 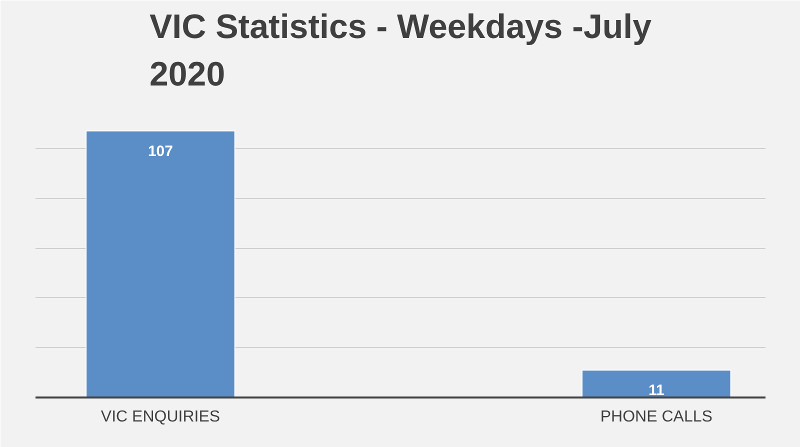 What do you see at coordinates (656, 391) in the screenshot?
I see `data-label: 11` at bounding box center [656, 391].